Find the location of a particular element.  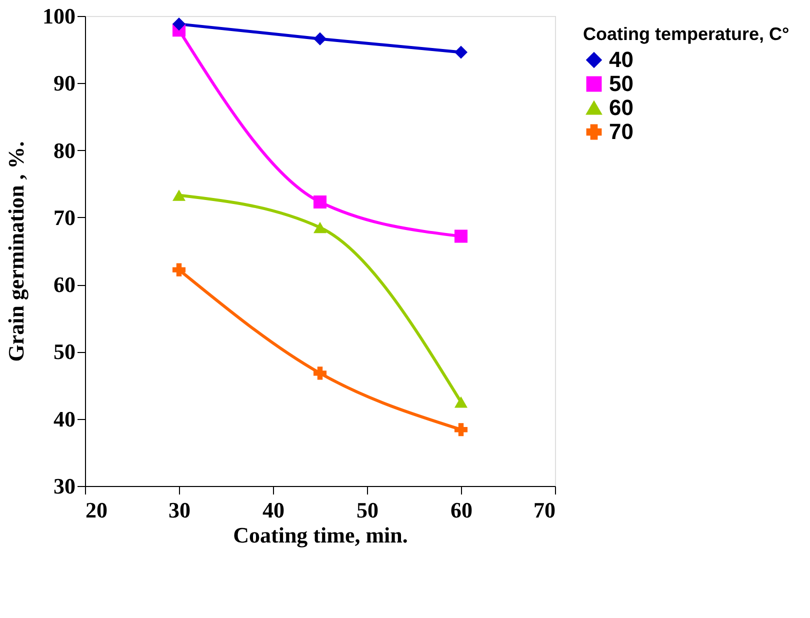

x-tick-label: 30 is located at coordinates (179, 510).